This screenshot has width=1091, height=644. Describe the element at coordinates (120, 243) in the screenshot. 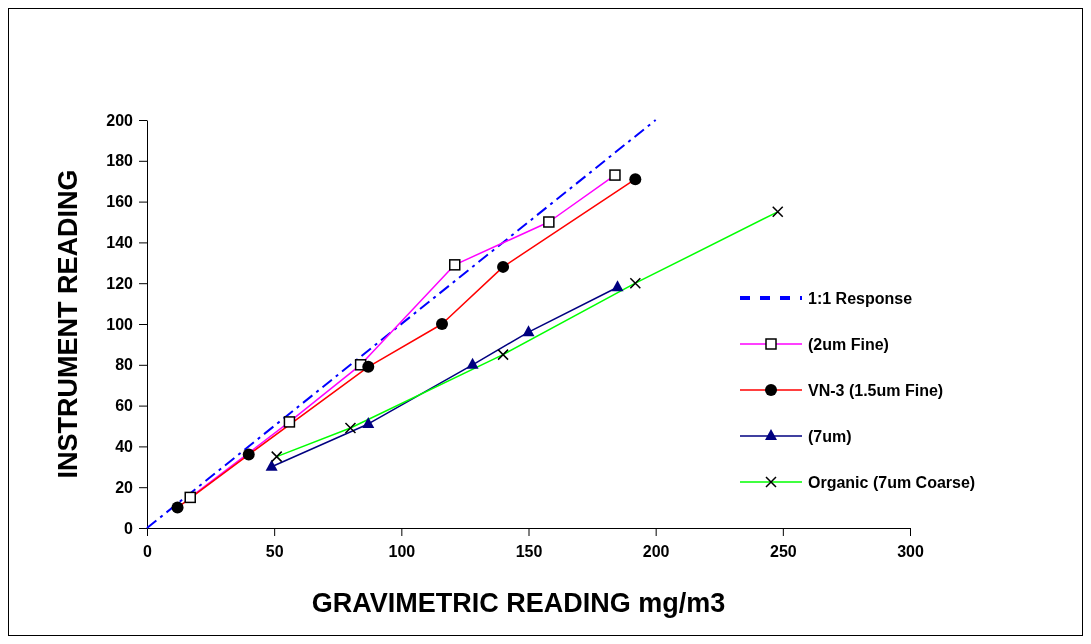

I see `y-tick-label: 140` at that location.